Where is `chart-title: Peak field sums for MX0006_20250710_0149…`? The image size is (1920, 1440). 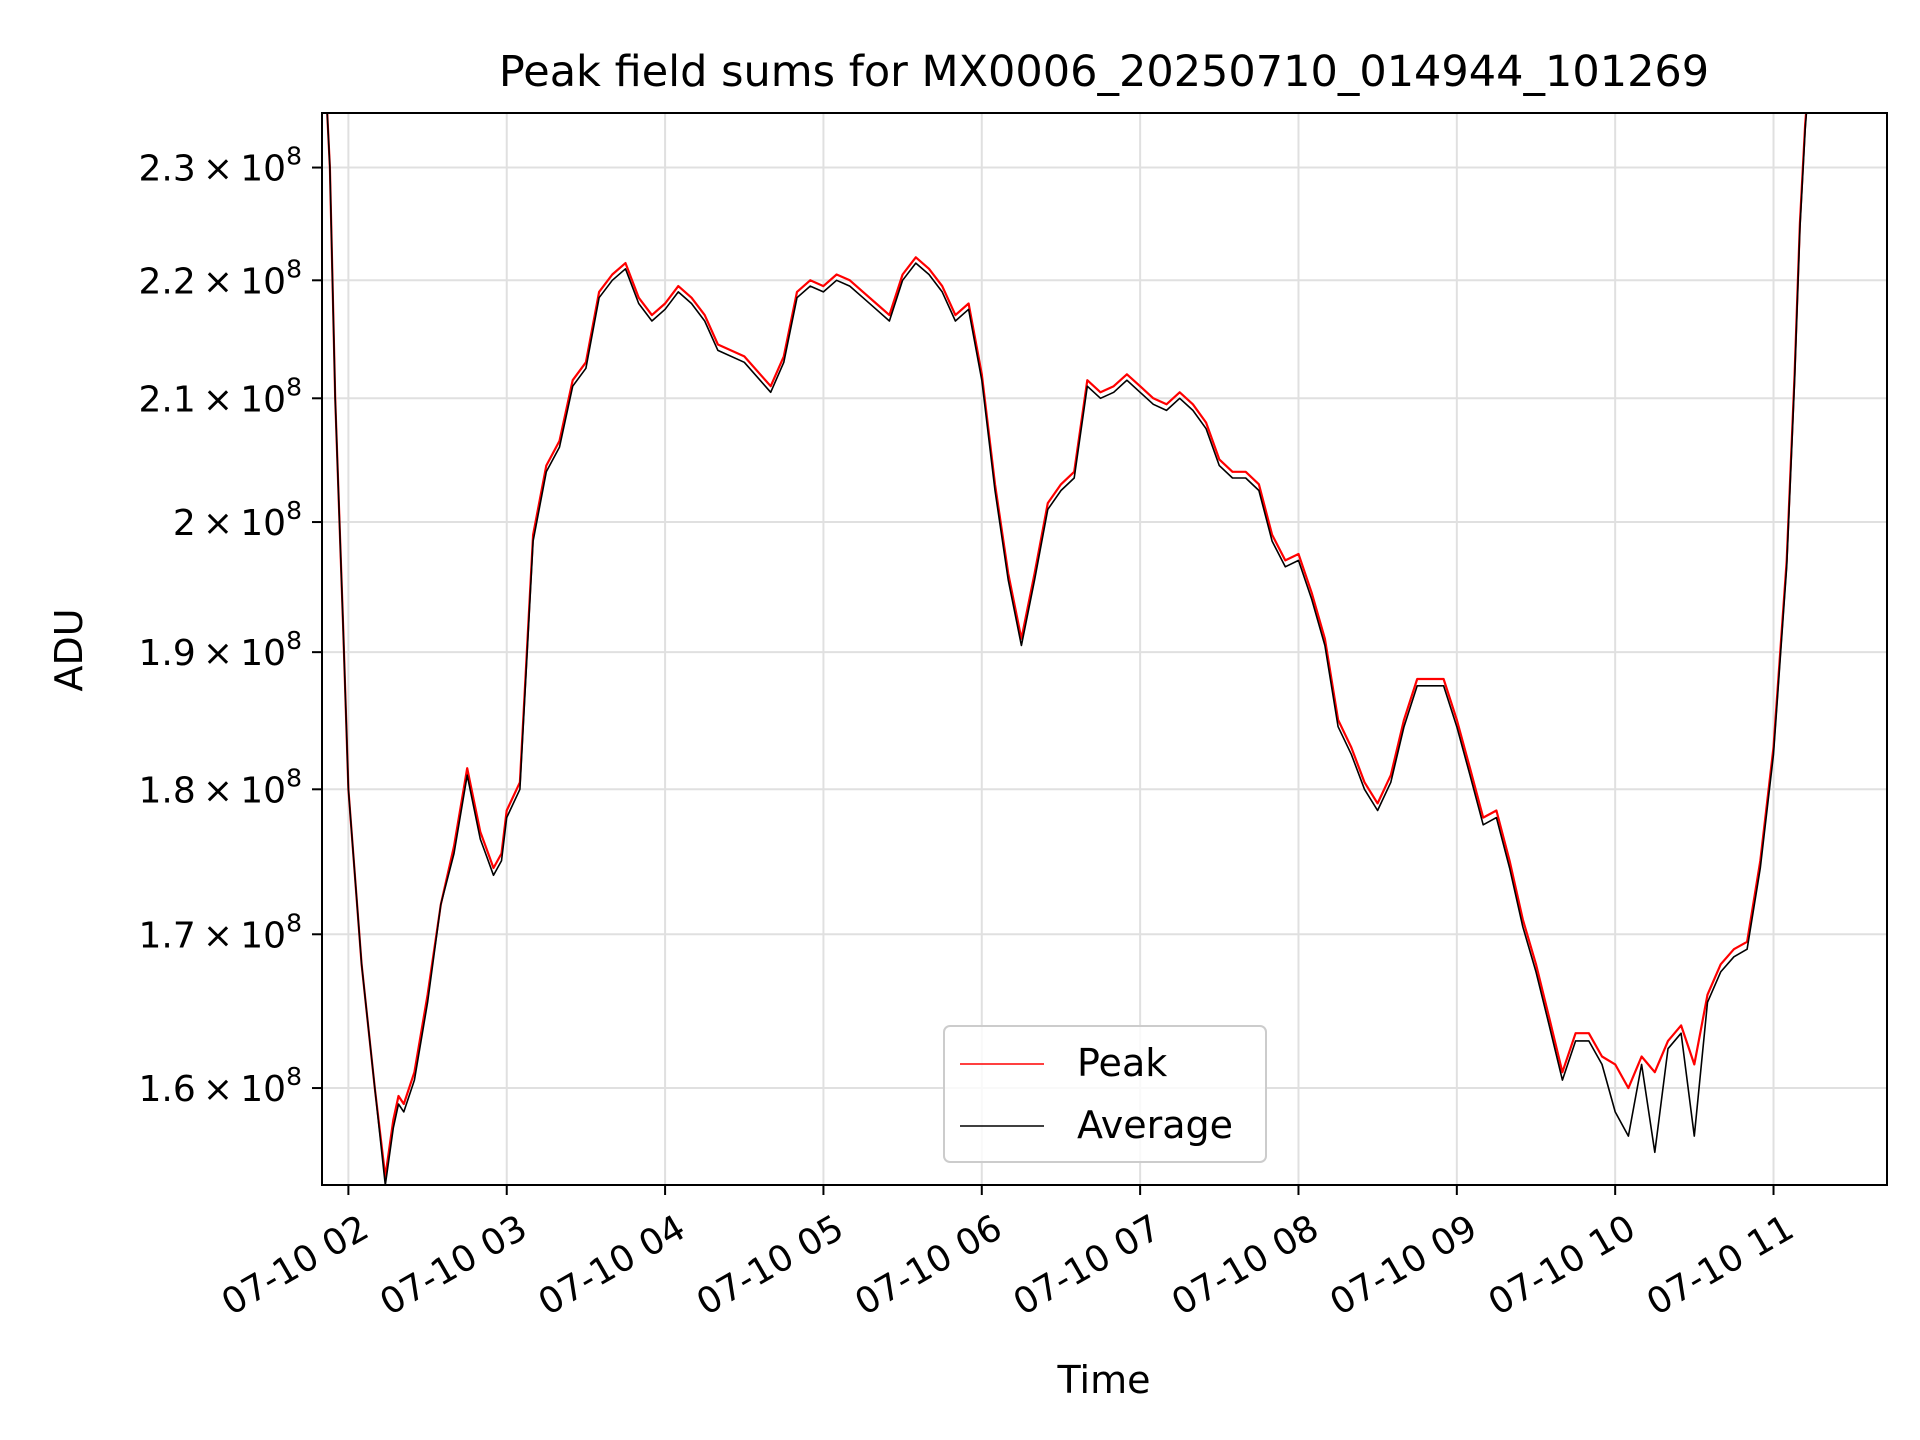 chart-title: Peak field sums for MX0006_20250710_0149… is located at coordinates (1104, 72).